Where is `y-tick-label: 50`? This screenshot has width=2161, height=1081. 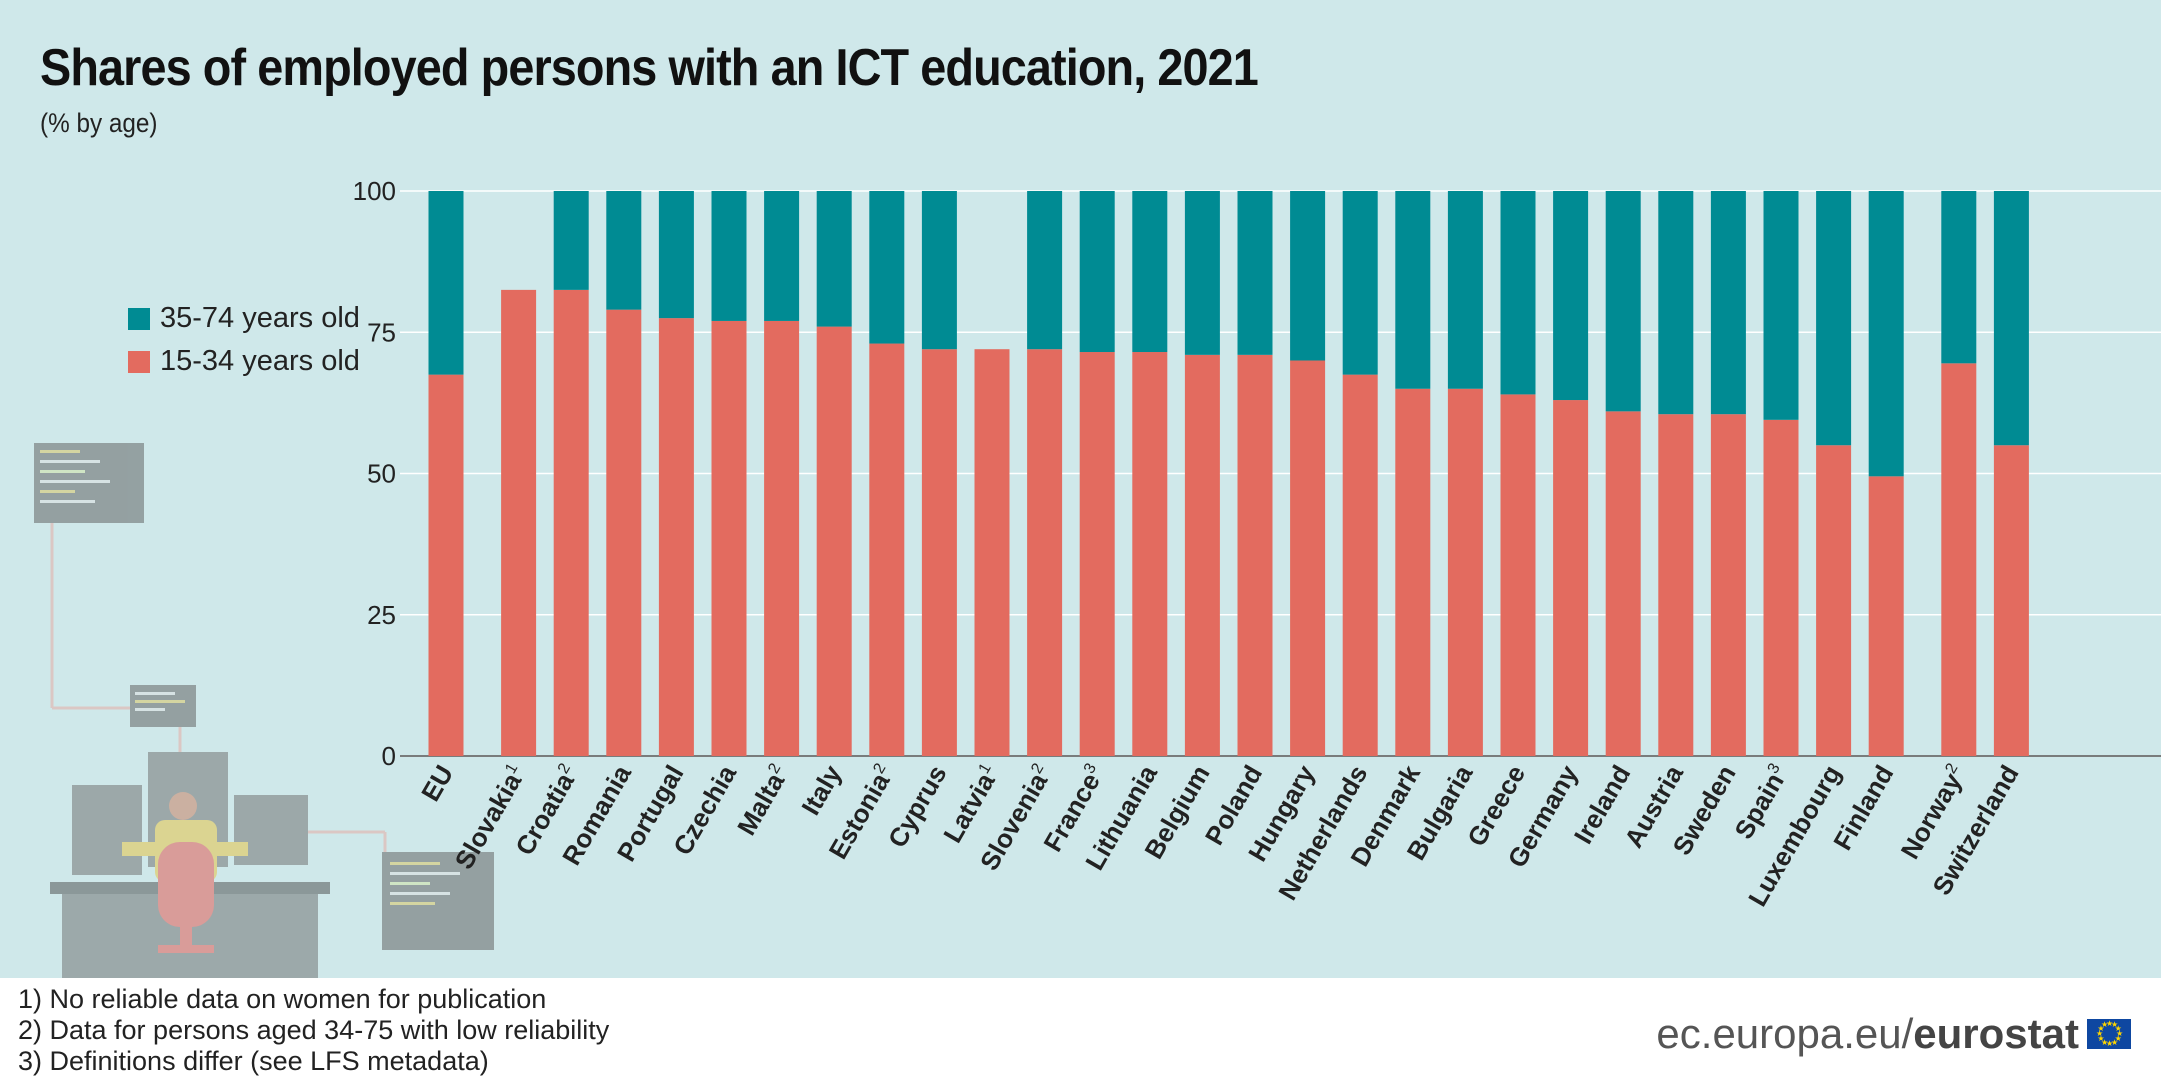
y-tick-label: 50 is located at coordinates (381, 474).